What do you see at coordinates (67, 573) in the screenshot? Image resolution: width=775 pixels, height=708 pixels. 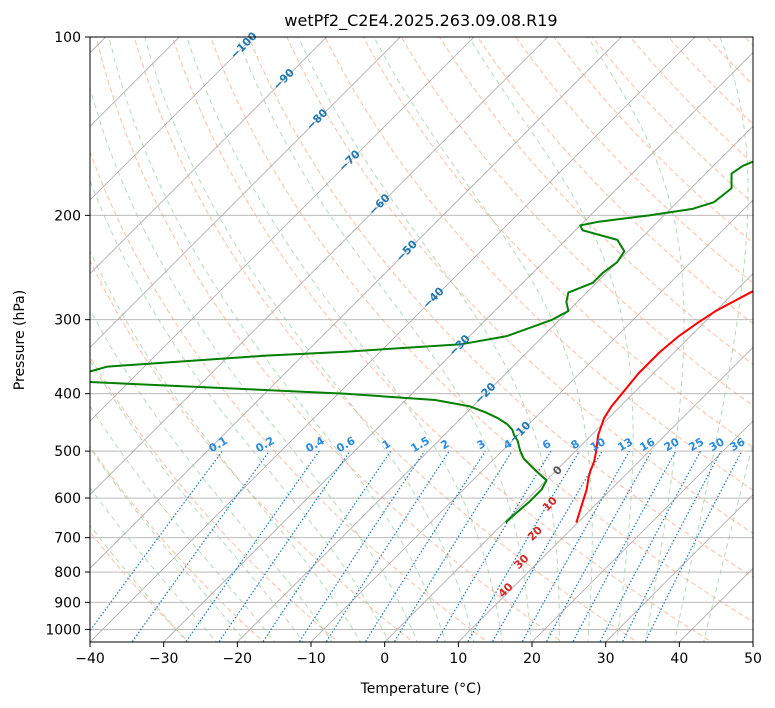 I see `y-tick-label: 800` at bounding box center [67, 573].